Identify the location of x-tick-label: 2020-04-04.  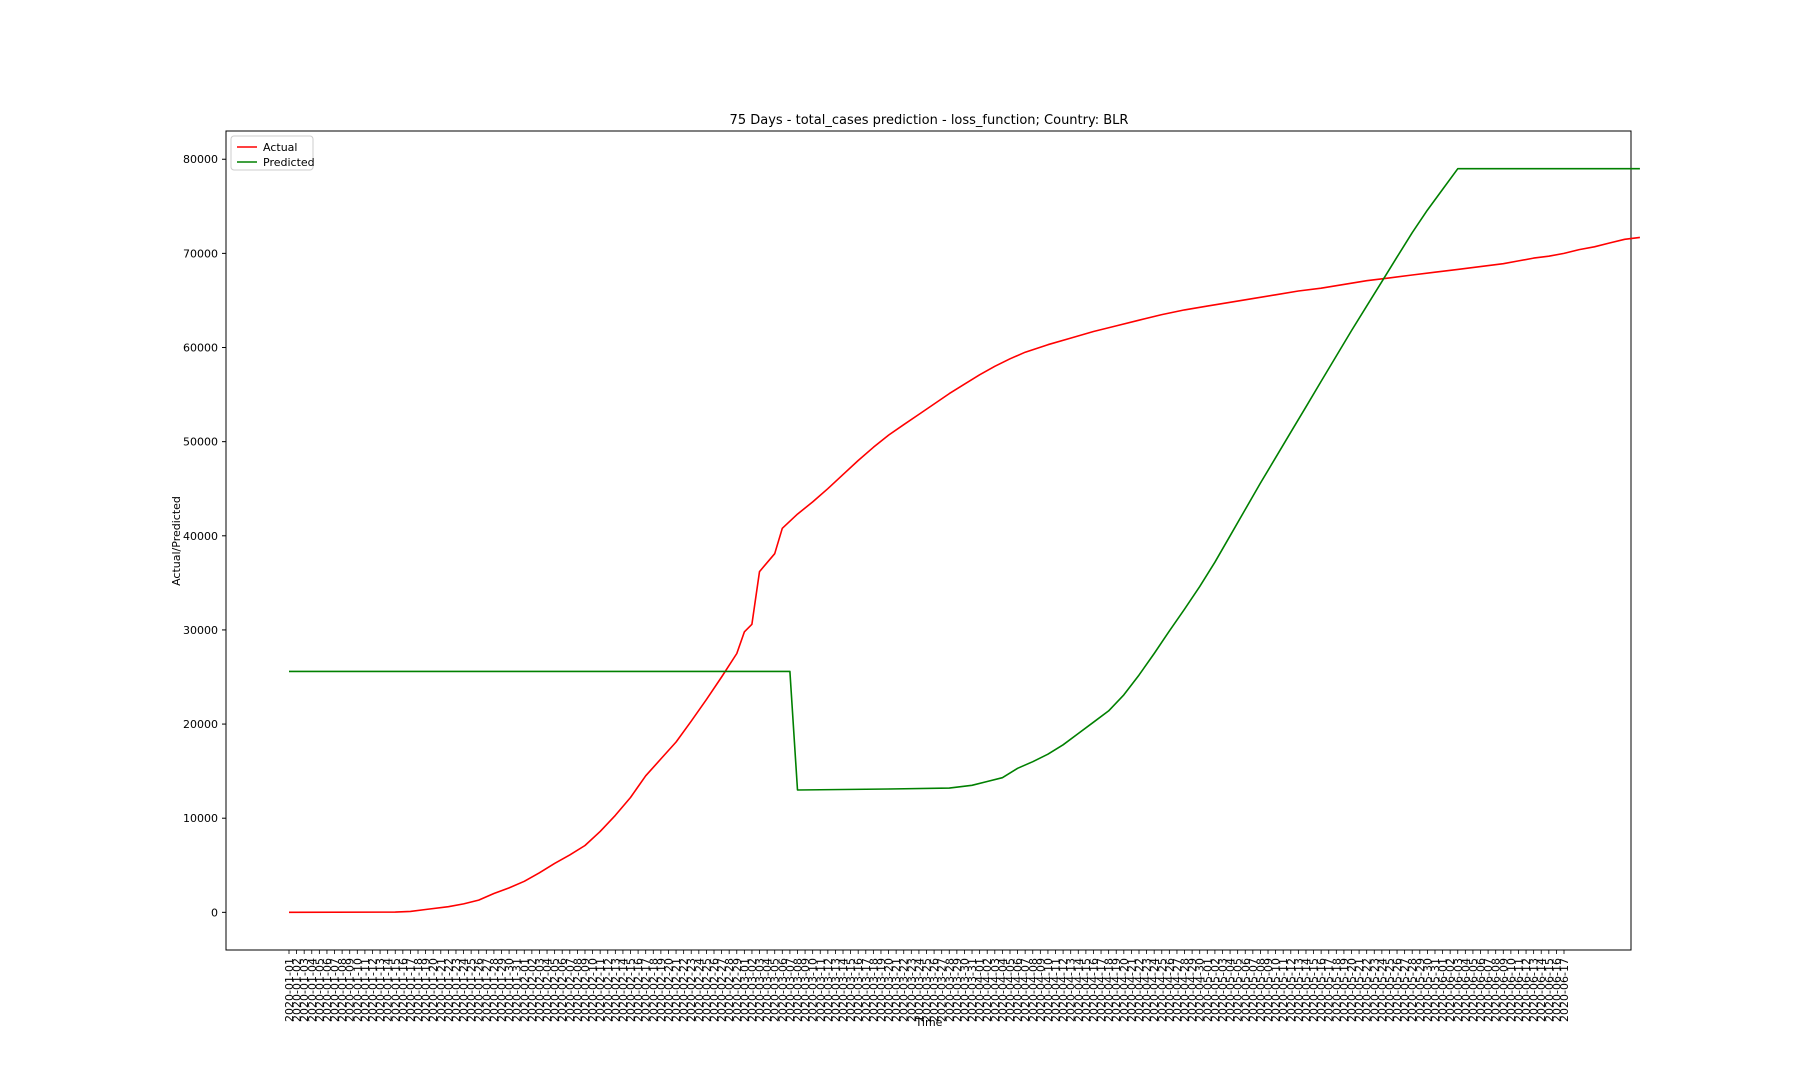
(1002, 990).